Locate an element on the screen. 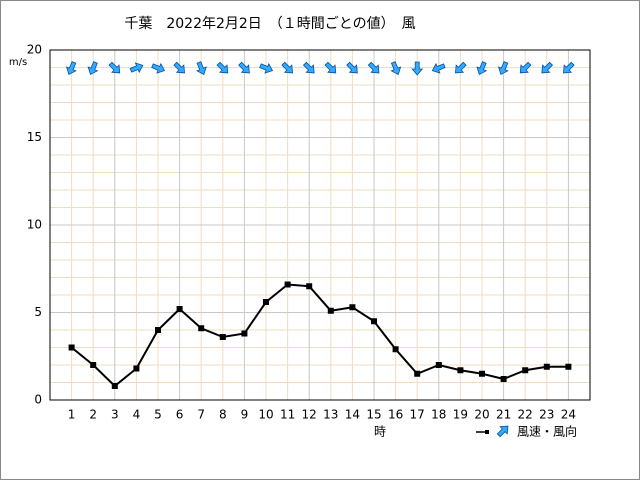 This screenshot has height=480, width=640. legend-dot is located at coordinates (487, 432).